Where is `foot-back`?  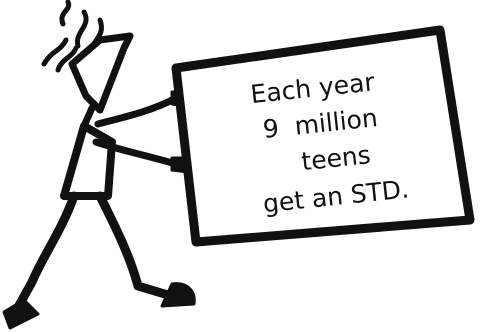 foot-back is located at coordinates (21, 314).